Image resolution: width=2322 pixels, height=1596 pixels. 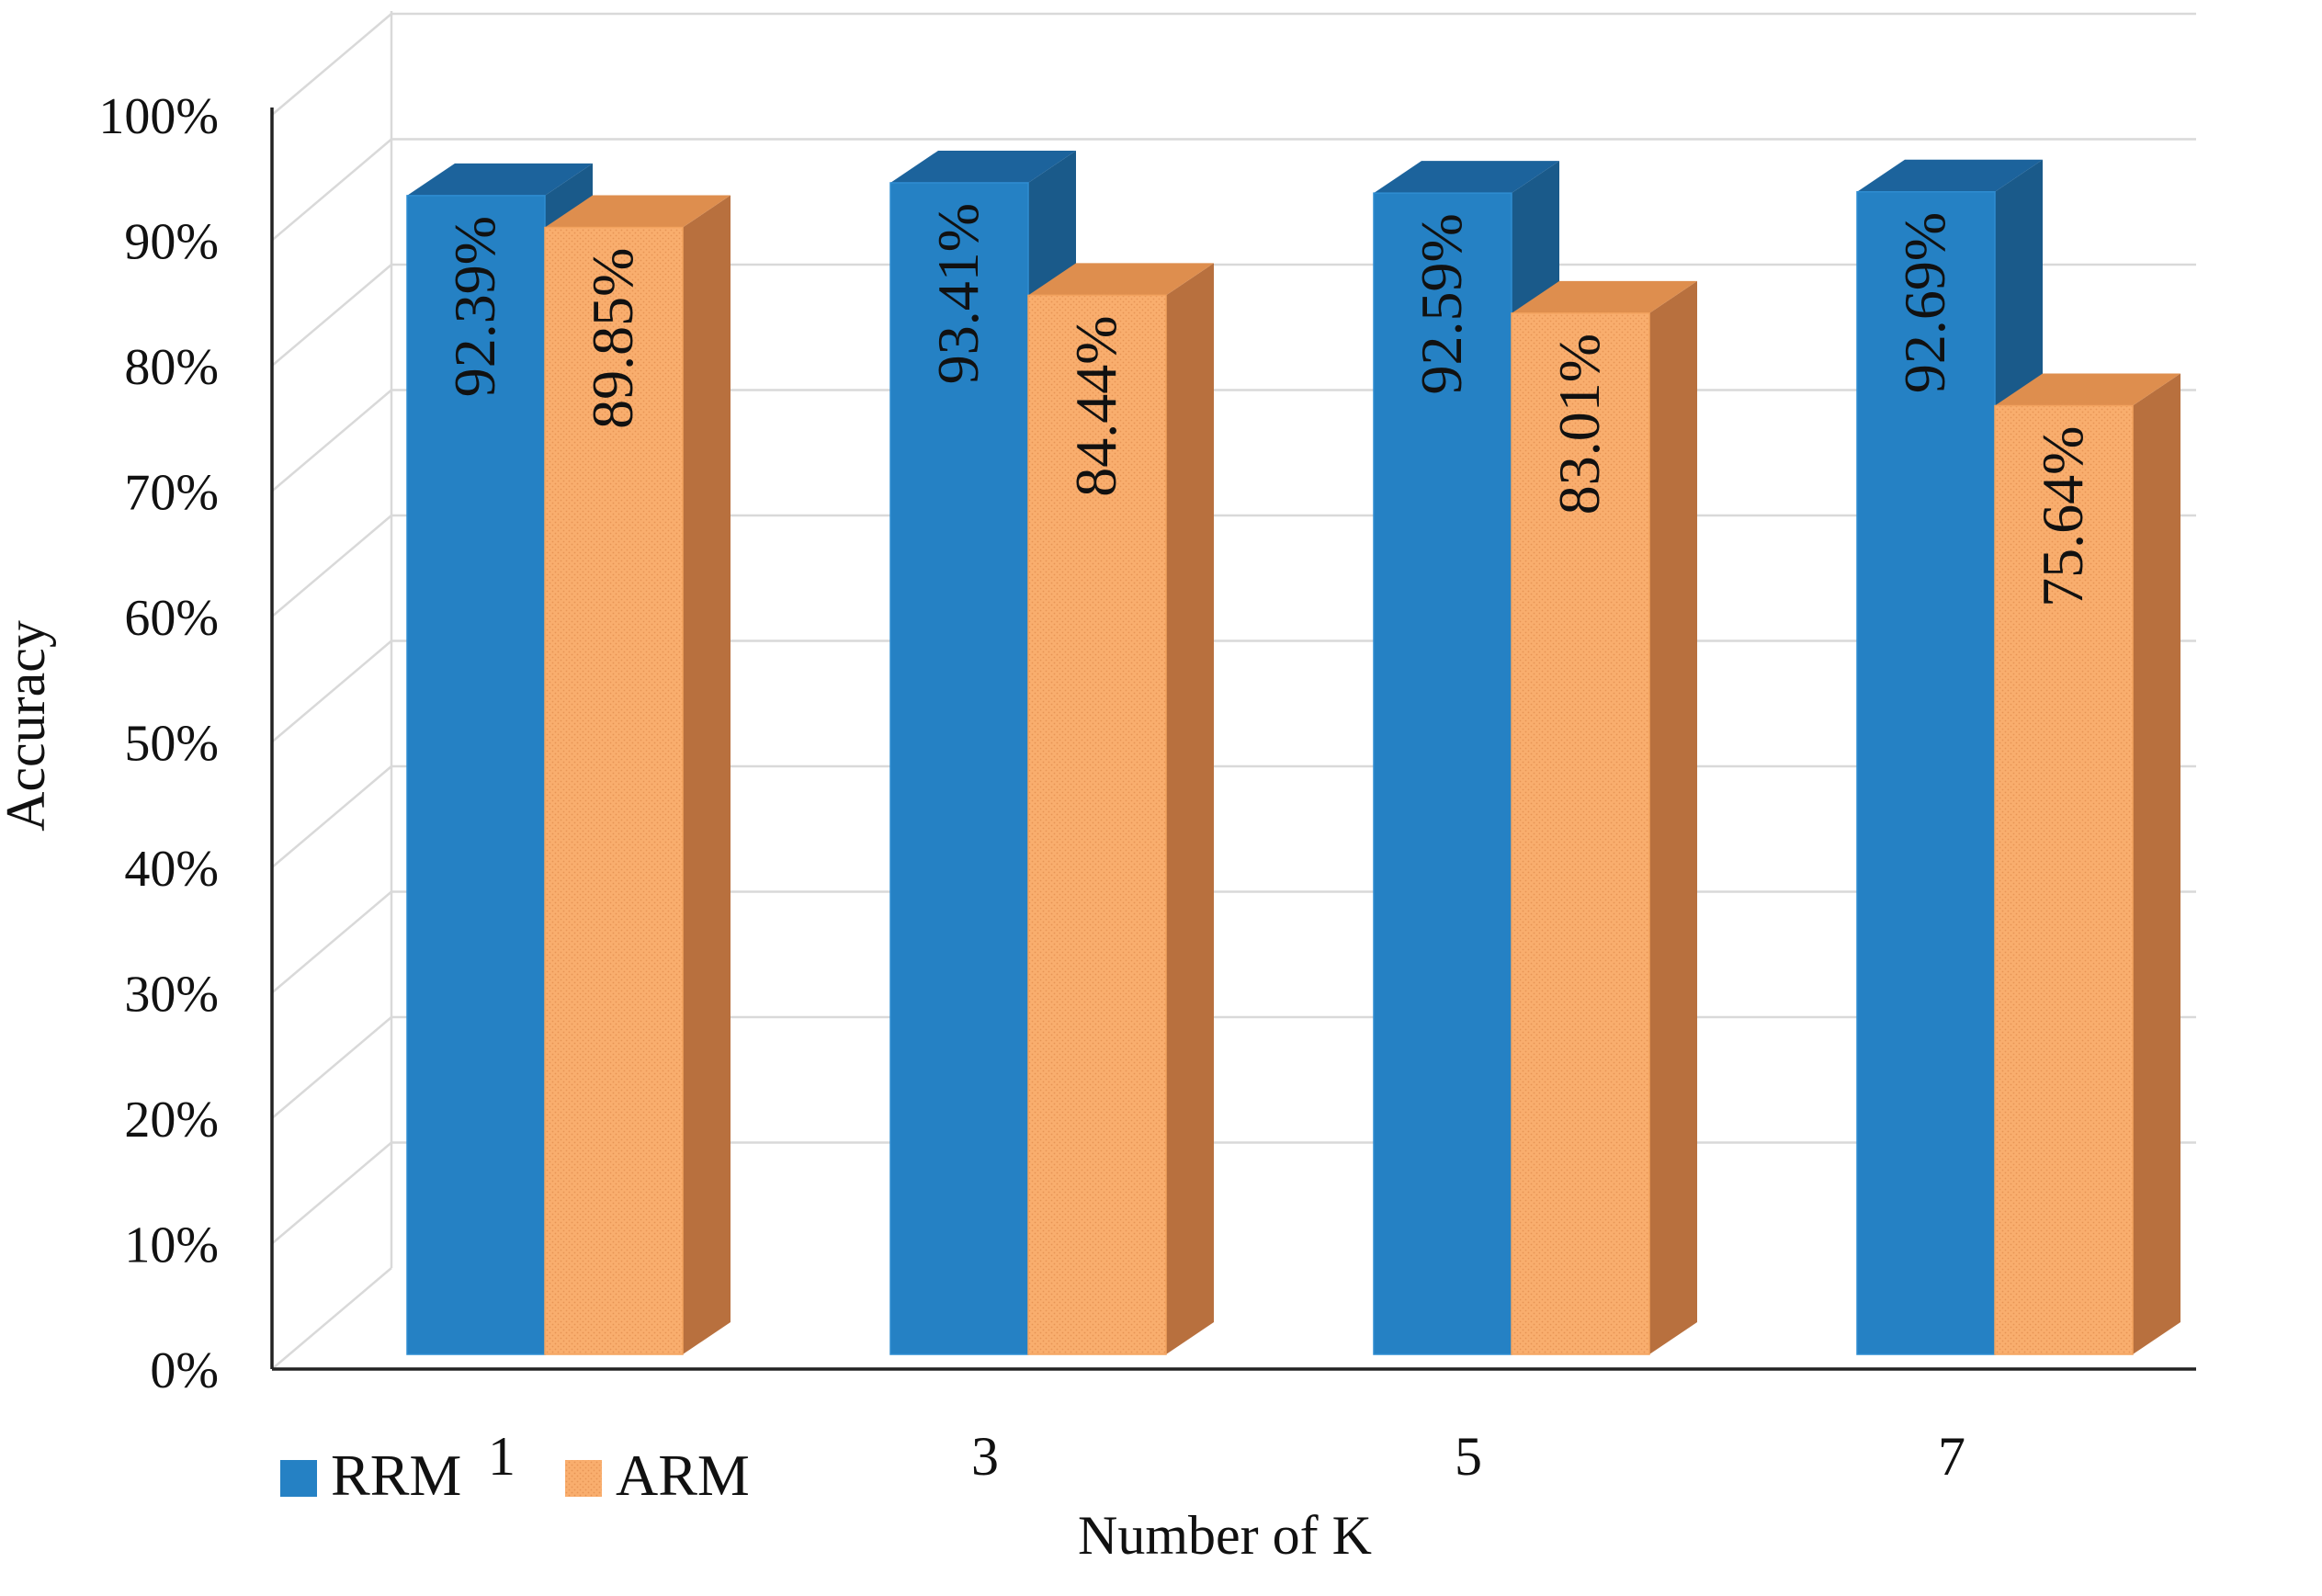 I want to click on y-tick-label: 40%, so click(x=171, y=869).